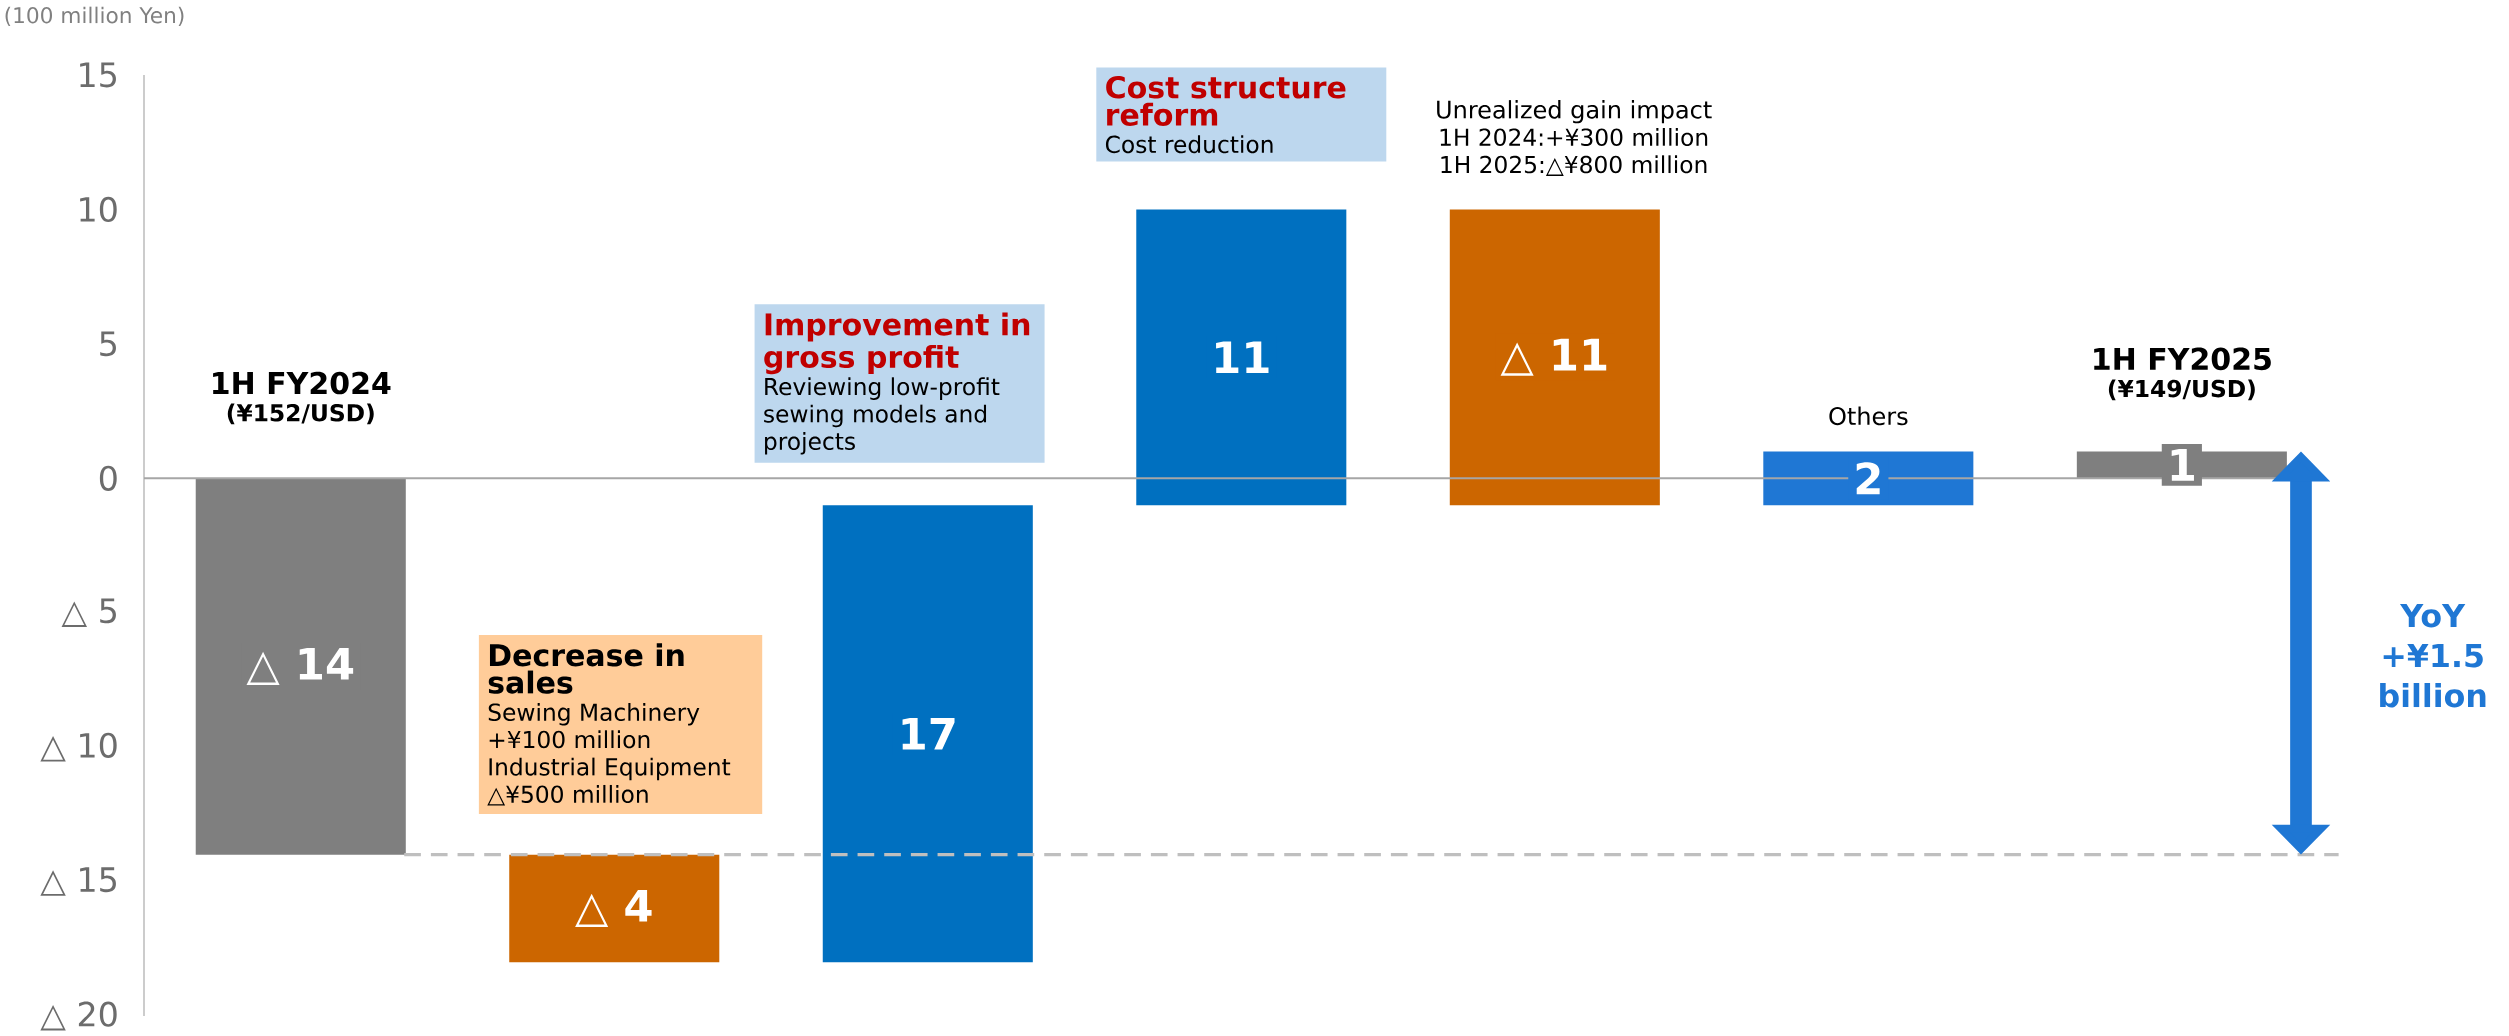 This screenshot has width=2509, height=1036. What do you see at coordinates (882, 416) in the screenshot?
I see `annotation: Reviewing low-profit sewing models and projects` at bounding box center [882, 416].